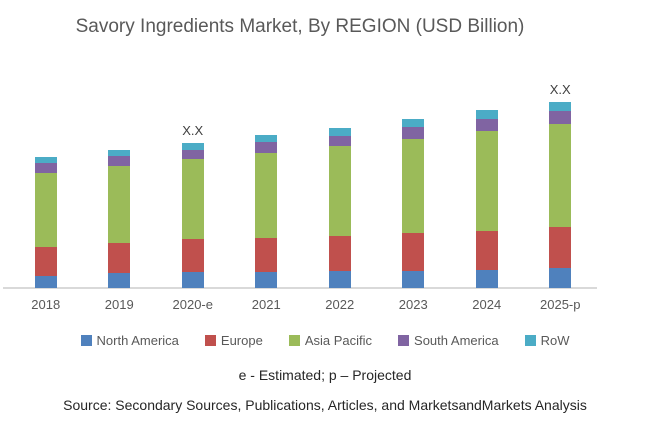  Describe the element at coordinates (192, 304) in the screenshot. I see `x-axis-label-2020-e: 2020-e` at that location.